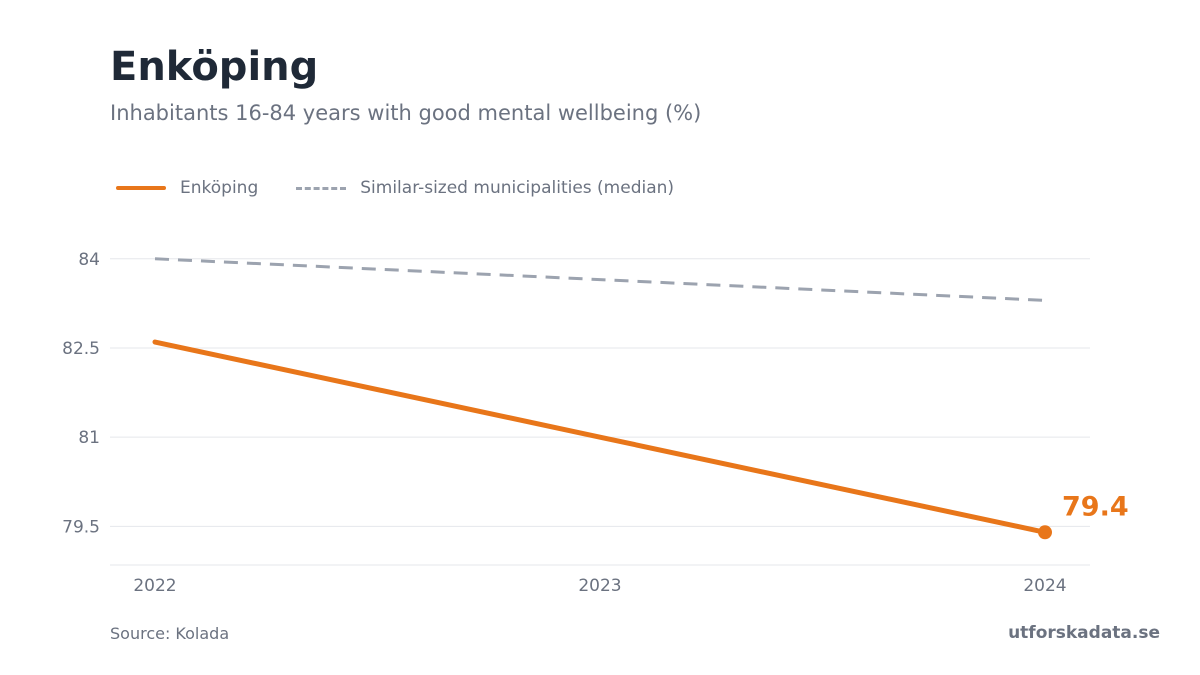 The image size is (1200, 675). I want to click on brand-label: utforskadata.se, so click(1084, 633).